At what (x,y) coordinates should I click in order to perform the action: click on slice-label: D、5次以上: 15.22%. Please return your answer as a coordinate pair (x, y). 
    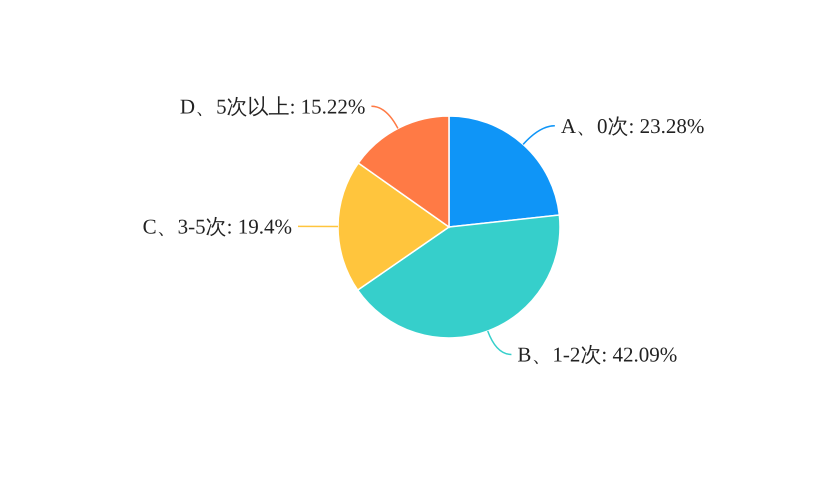
    Looking at the image, I should click on (273, 106).